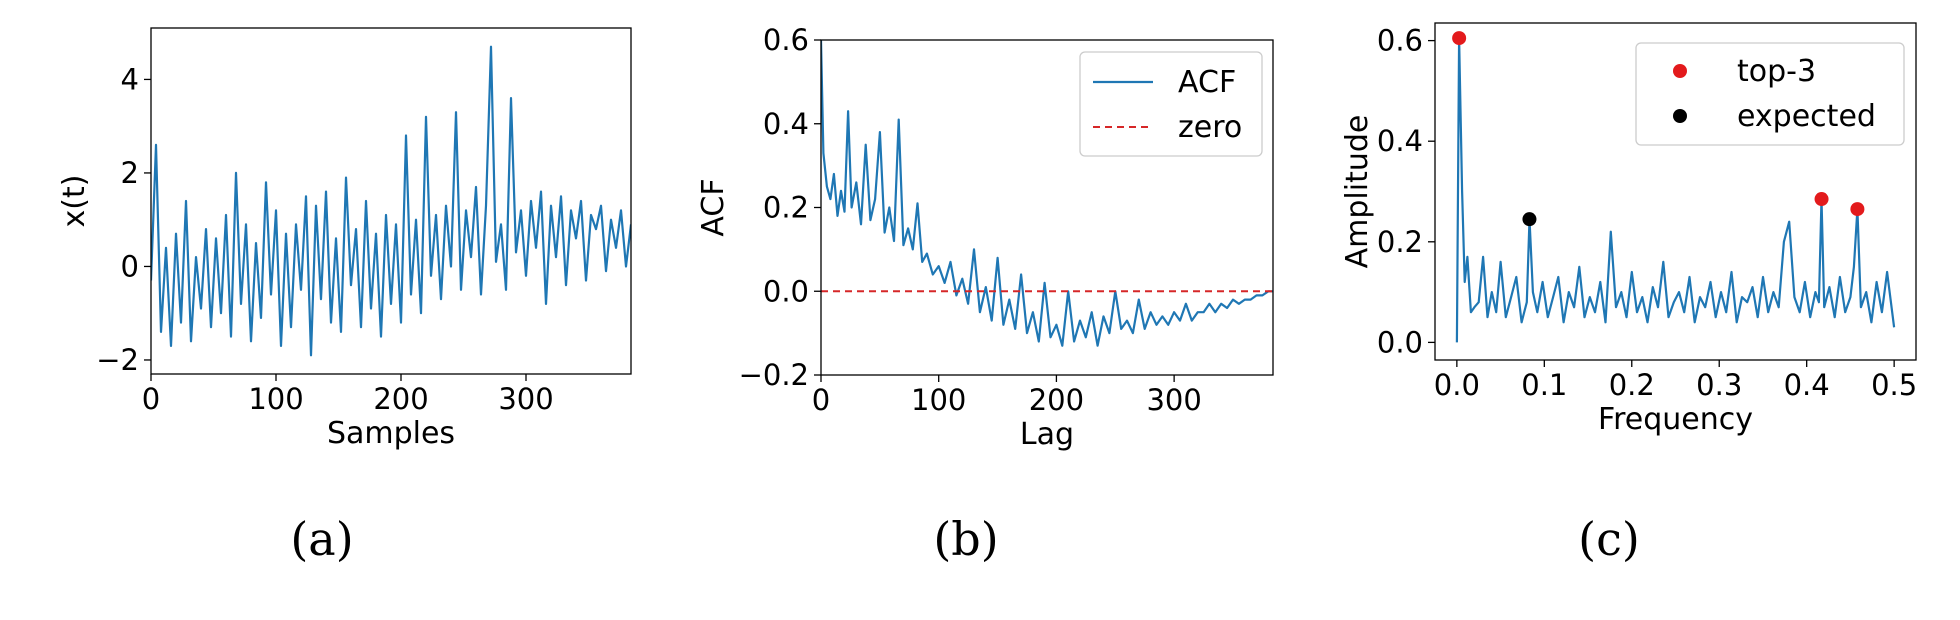  I want to click on x-tick-label: 0.5, so click(1894, 385).